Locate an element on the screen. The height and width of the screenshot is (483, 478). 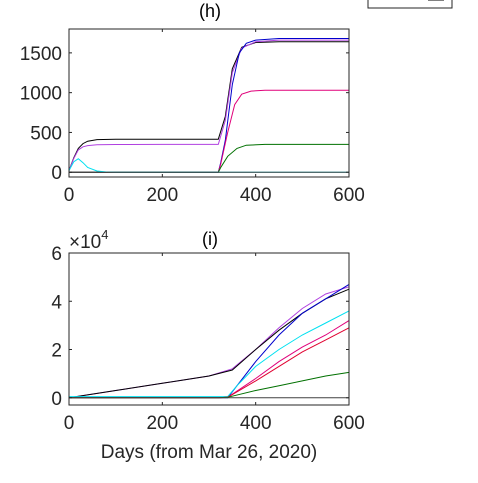
chart-h-title: (h) is located at coordinates (210, 11).